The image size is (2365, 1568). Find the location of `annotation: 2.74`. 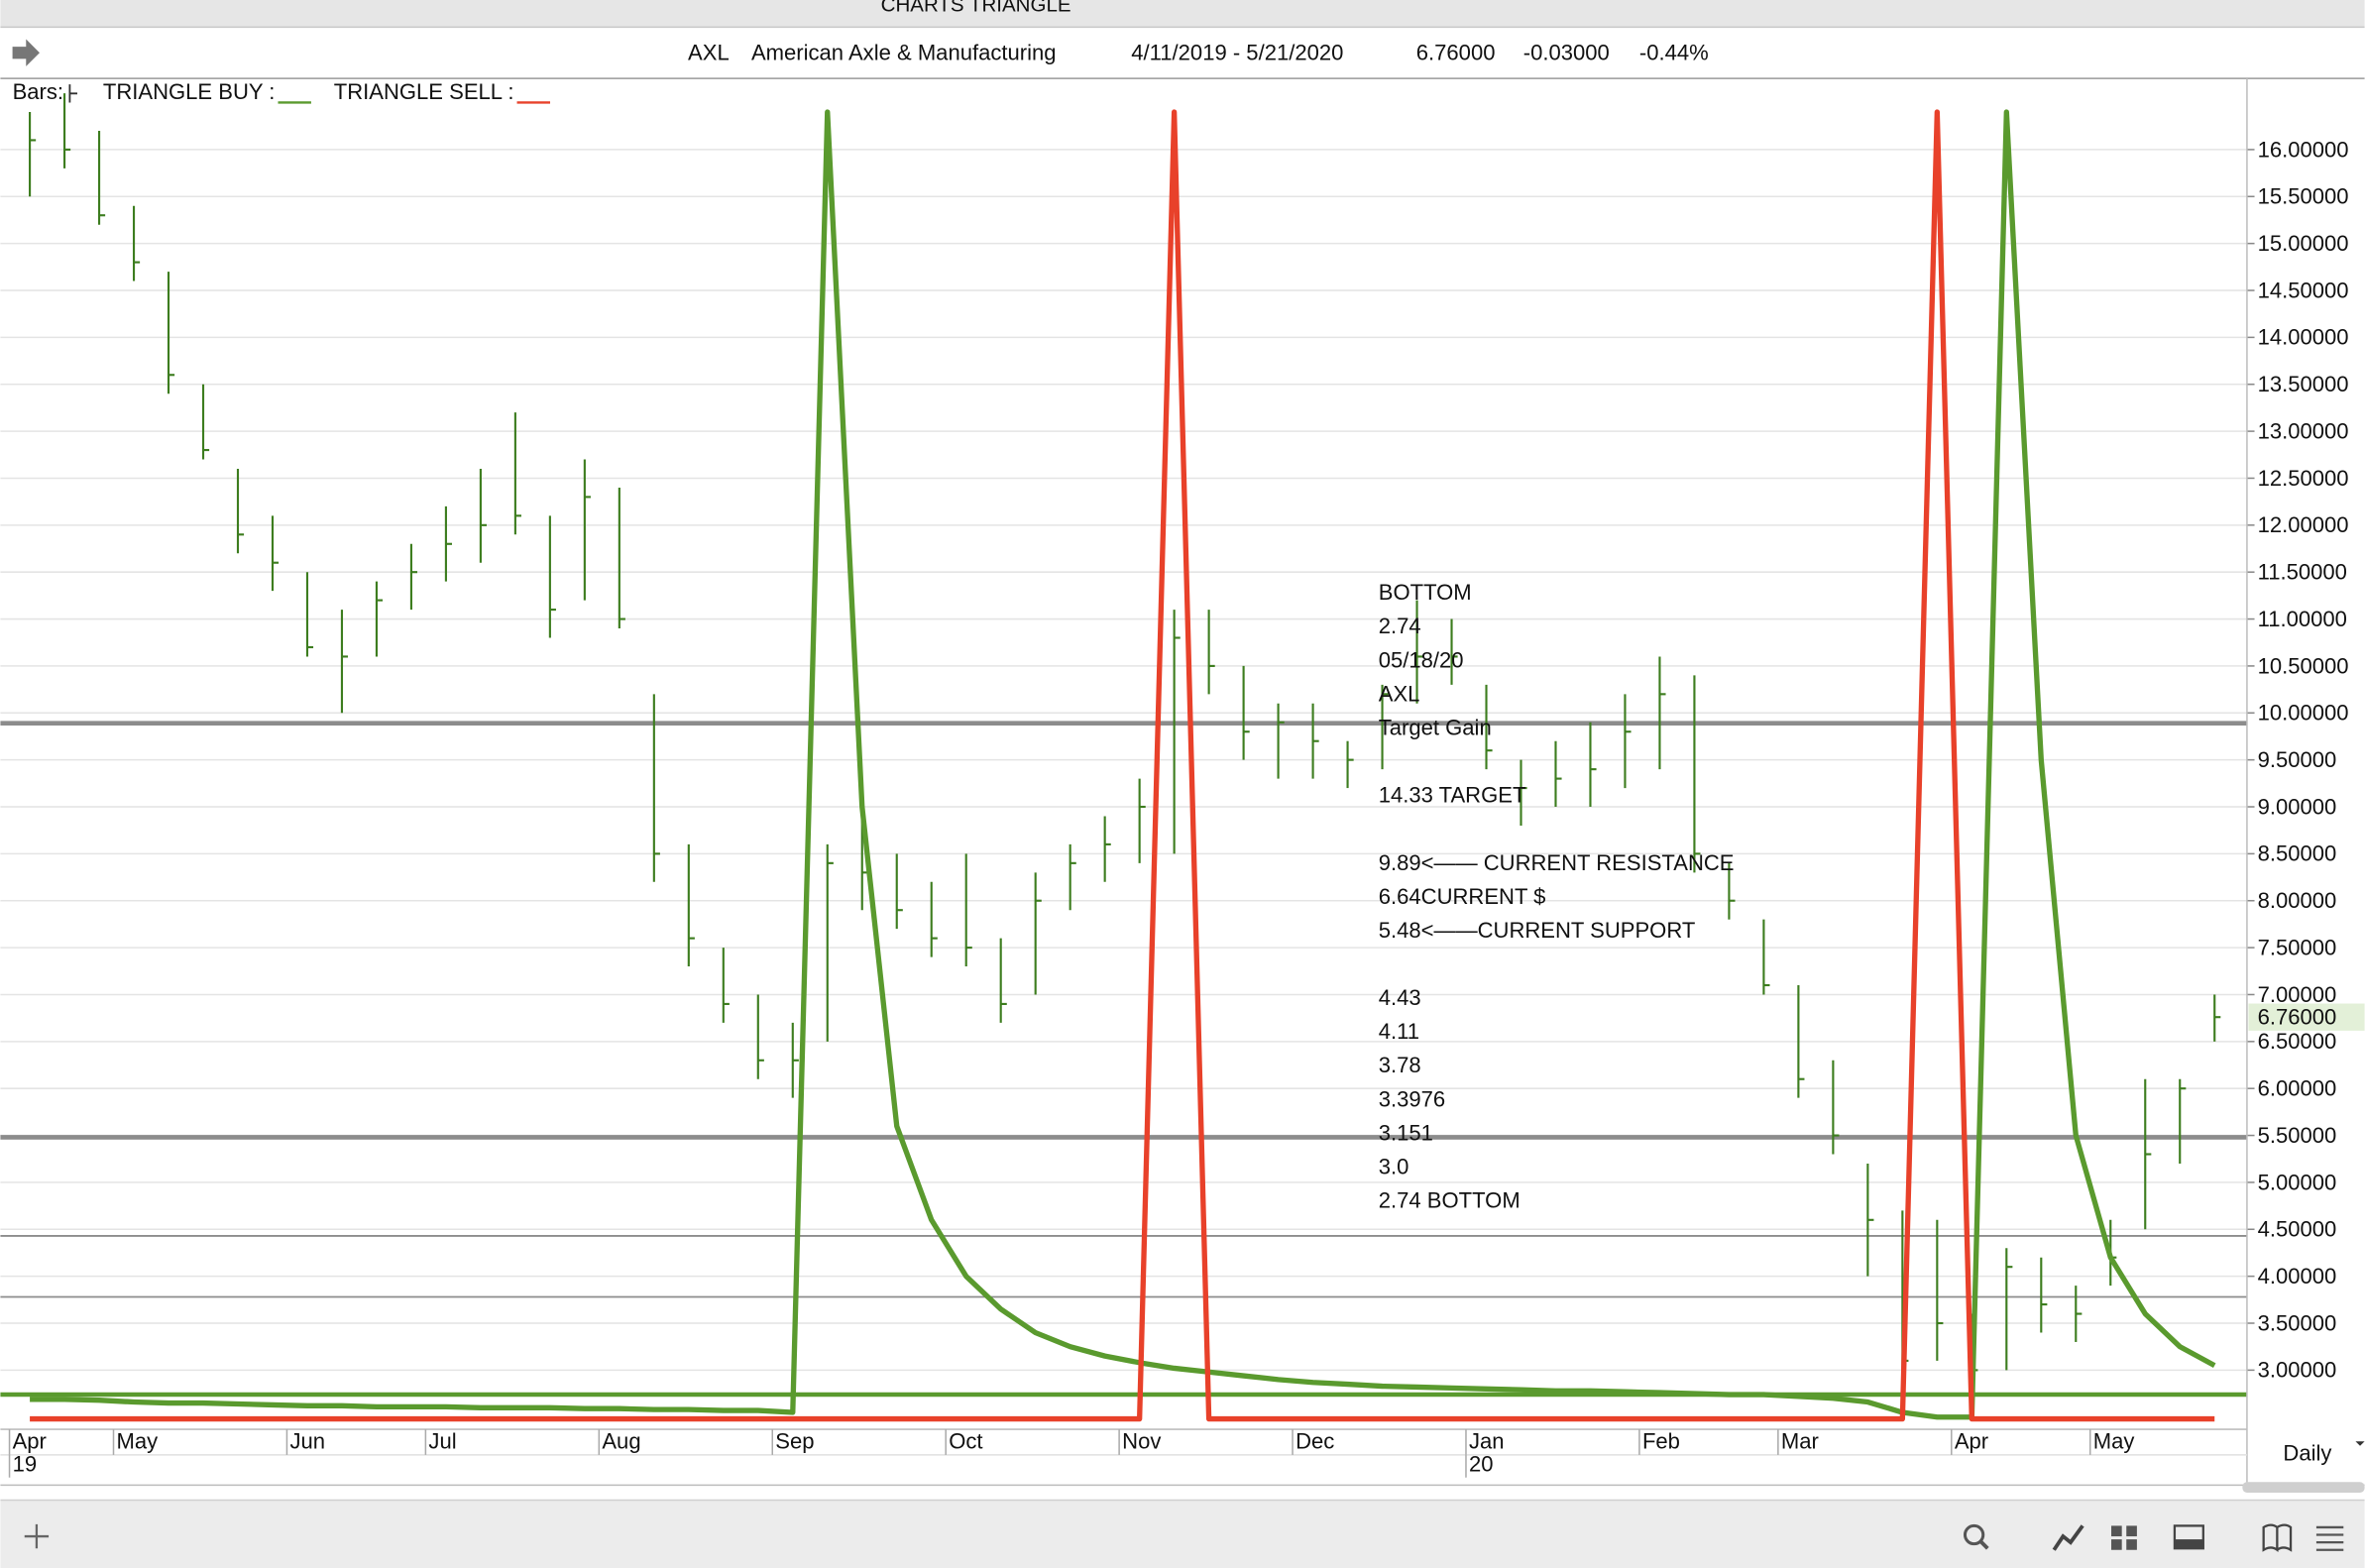

annotation: 2.74 is located at coordinates (1400, 626).